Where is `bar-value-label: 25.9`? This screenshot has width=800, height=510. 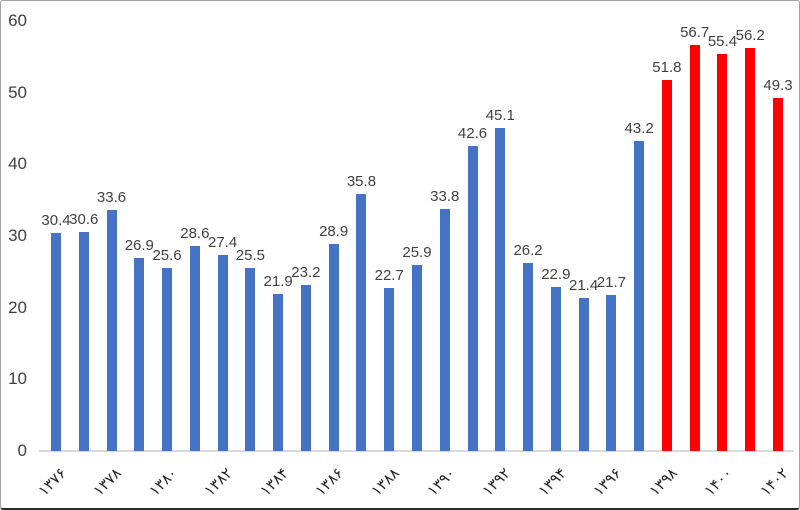 bar-value-label: 25.9 is located at coordinates (417, 253).